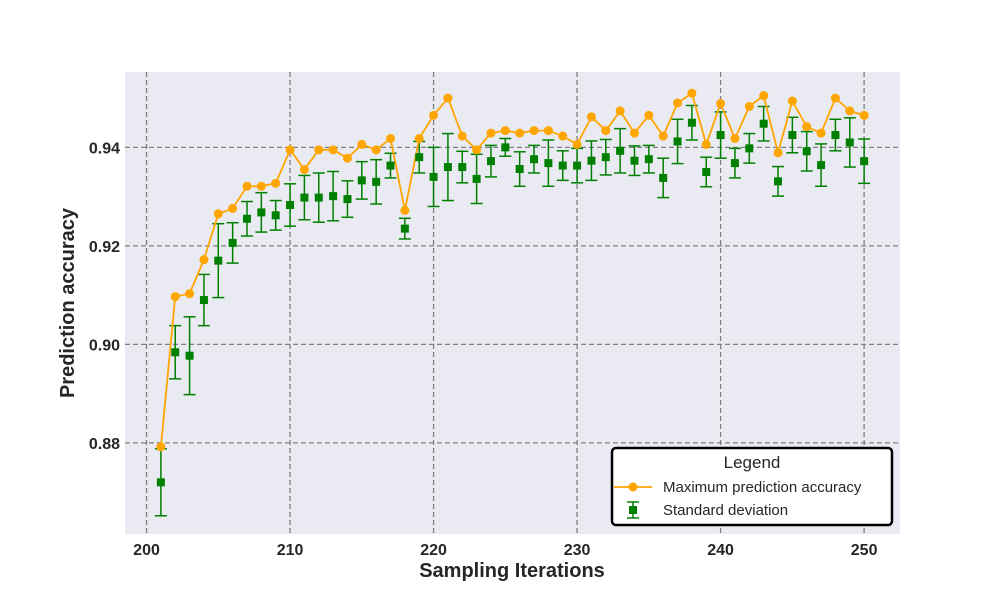 The image size is (1000, 600). Describe the element at coordinates (290, 550) in the screenshot. I see `x-tick-label: 210` at that location.